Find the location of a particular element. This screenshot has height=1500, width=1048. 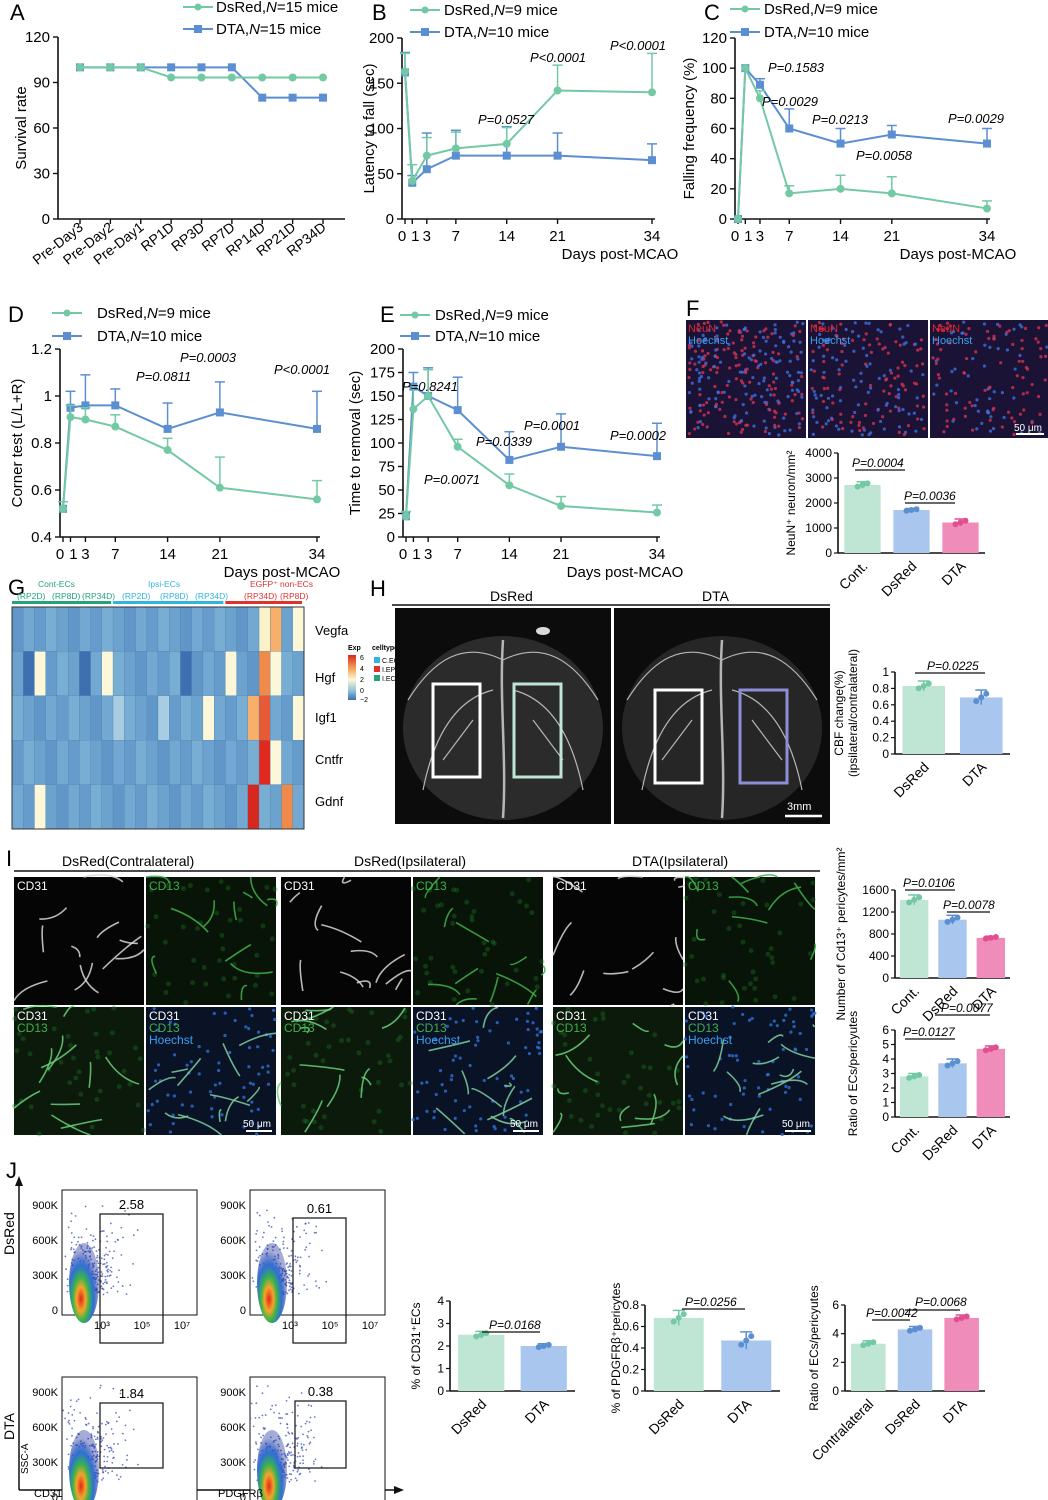

x-tick-label: DsRed is located at coordinates (666, 1417).